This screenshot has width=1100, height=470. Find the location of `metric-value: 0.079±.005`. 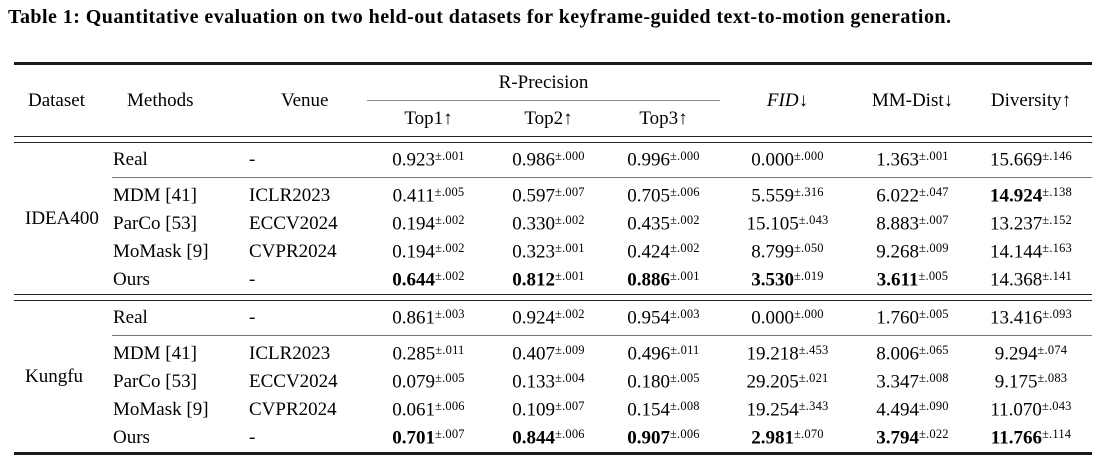

metric-value: 0.079±.005 is located at coordinates (428, 381).